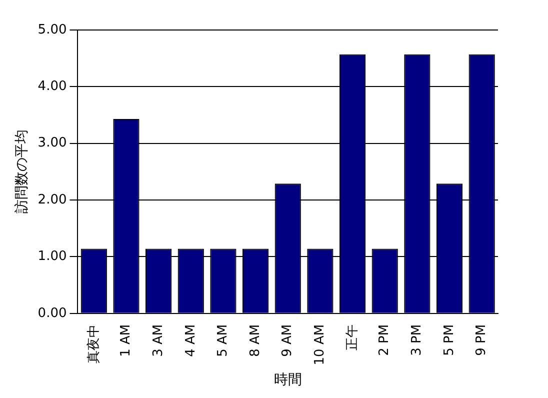  I want to click on y-tick-label: 1.00, so click(52, 256).